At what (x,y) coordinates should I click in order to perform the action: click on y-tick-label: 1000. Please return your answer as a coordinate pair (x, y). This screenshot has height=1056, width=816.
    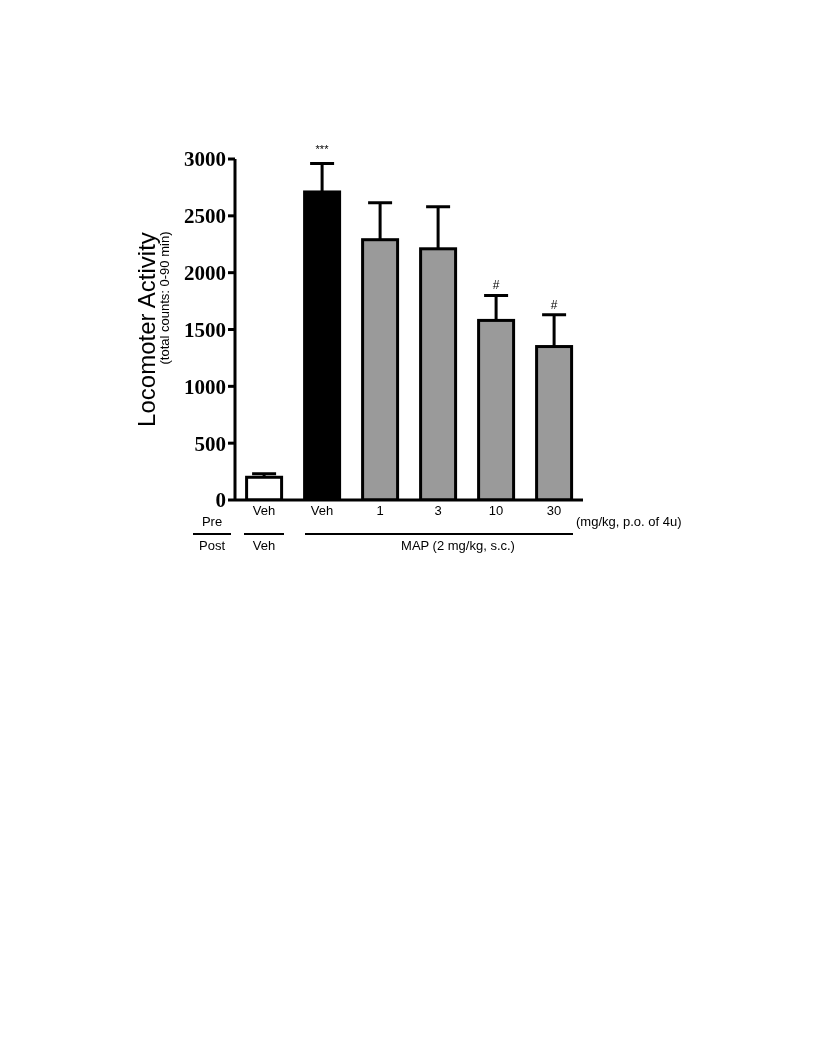
    Looking at the image, I should click on (205, 386).